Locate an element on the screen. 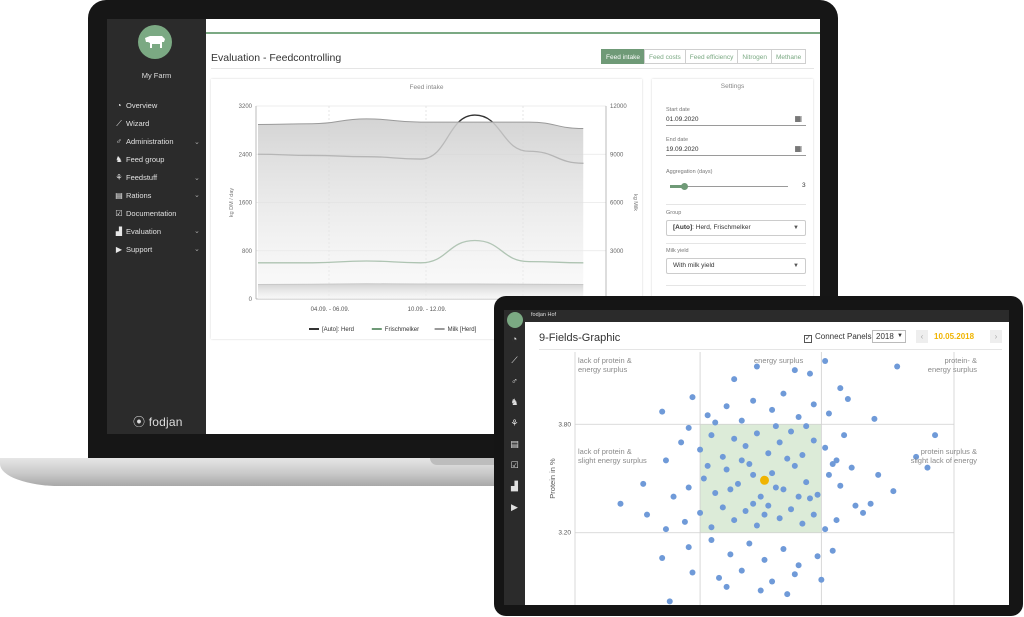 Image resolution: width=1024 pixels, height=617 pixels. milk-yield-select: With milk yield ▼ is located at coordinates (736, 266).